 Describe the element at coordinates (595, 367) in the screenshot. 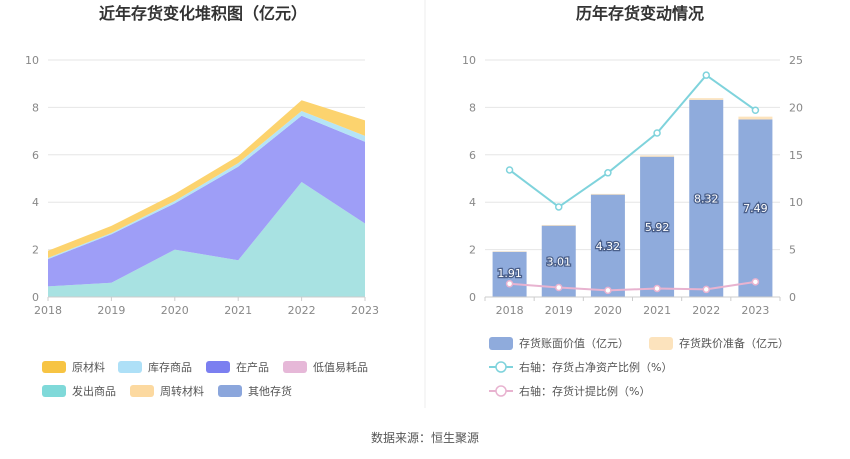

I see `legend-label: 右轴：存货占净资产比例（%）` at that location.